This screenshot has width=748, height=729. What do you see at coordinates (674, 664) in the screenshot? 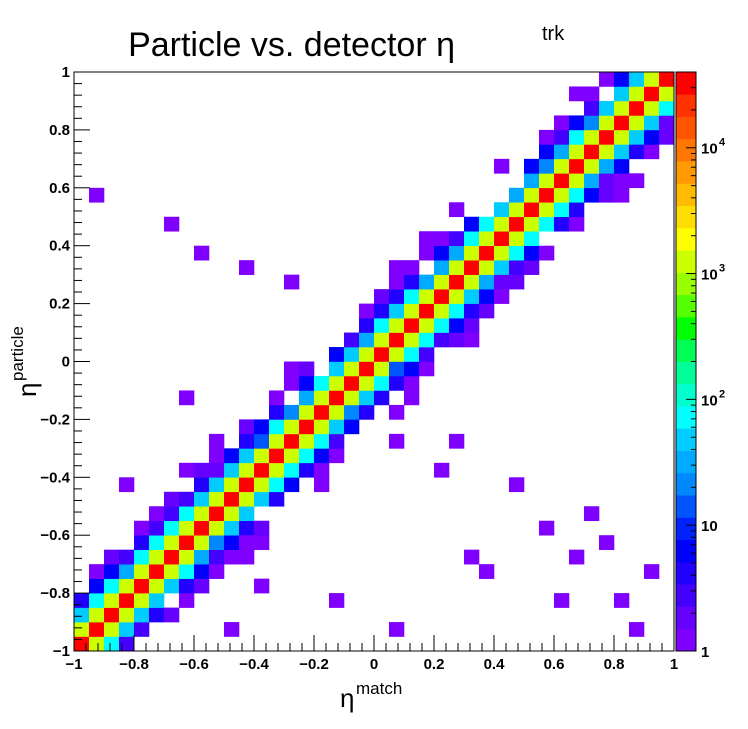
I see `x-tick-label: 1` at bounding box center [674, 664].